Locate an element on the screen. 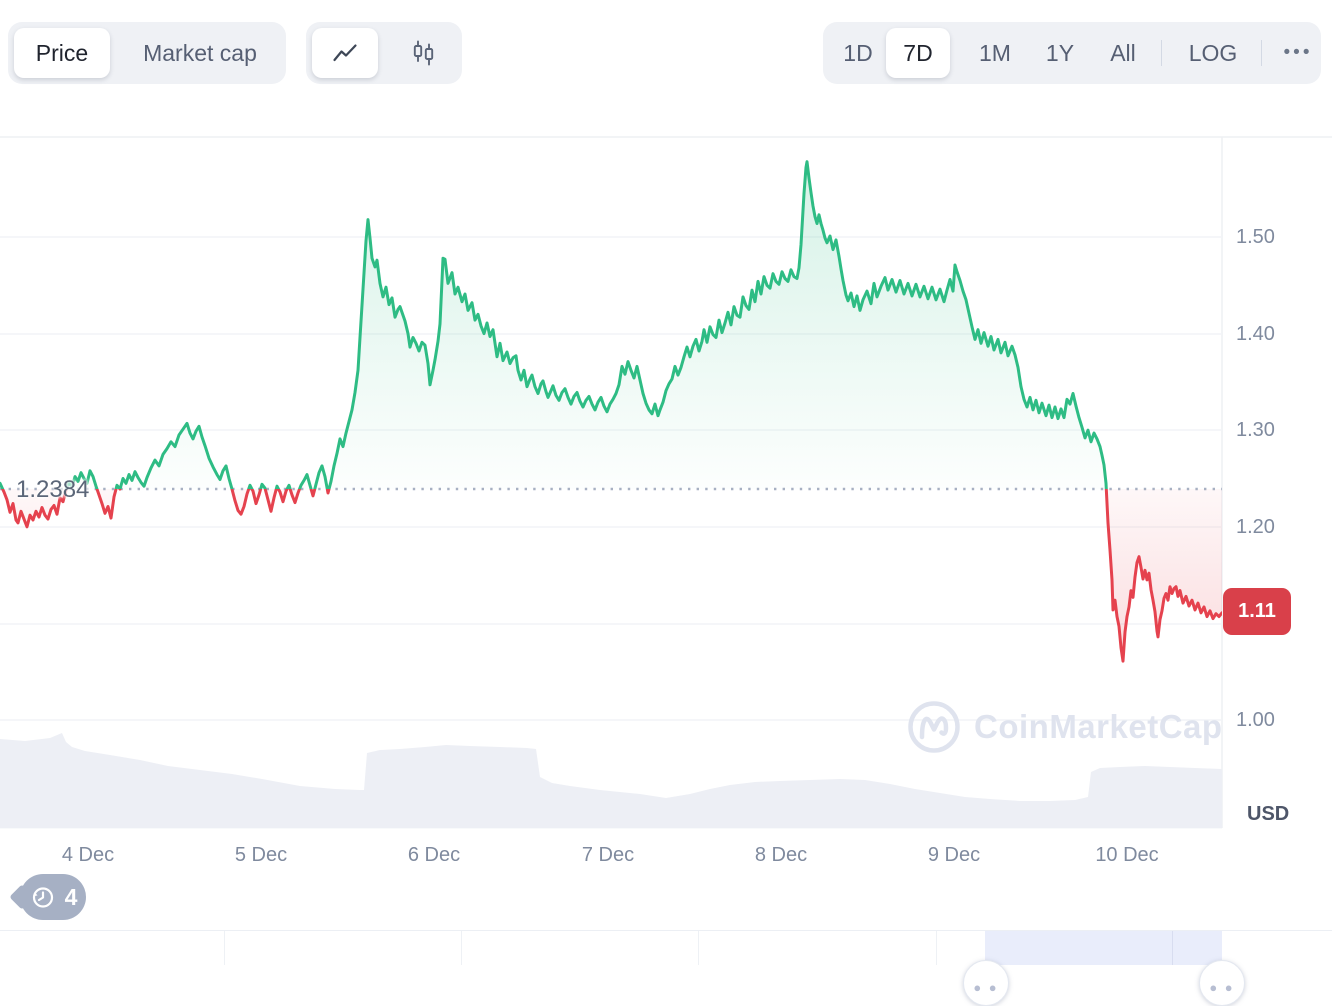 This screenshot has width=1332, height=1006. metric-active-pill is located at coordinates (62, 53).